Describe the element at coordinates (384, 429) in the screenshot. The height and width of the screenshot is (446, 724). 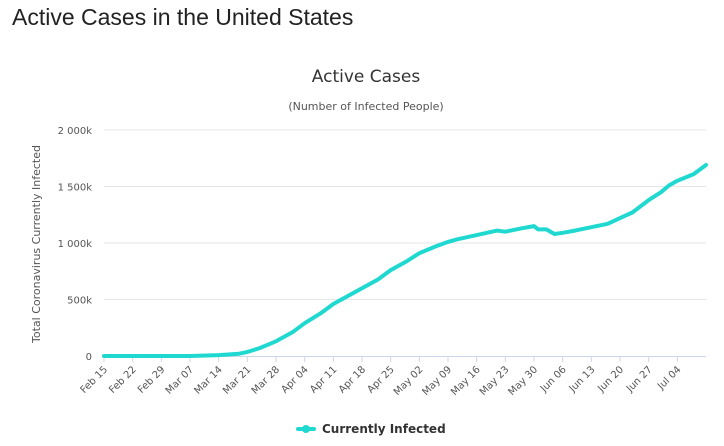
I see `legend-item-currently-infected: Currently Infected` at that location.